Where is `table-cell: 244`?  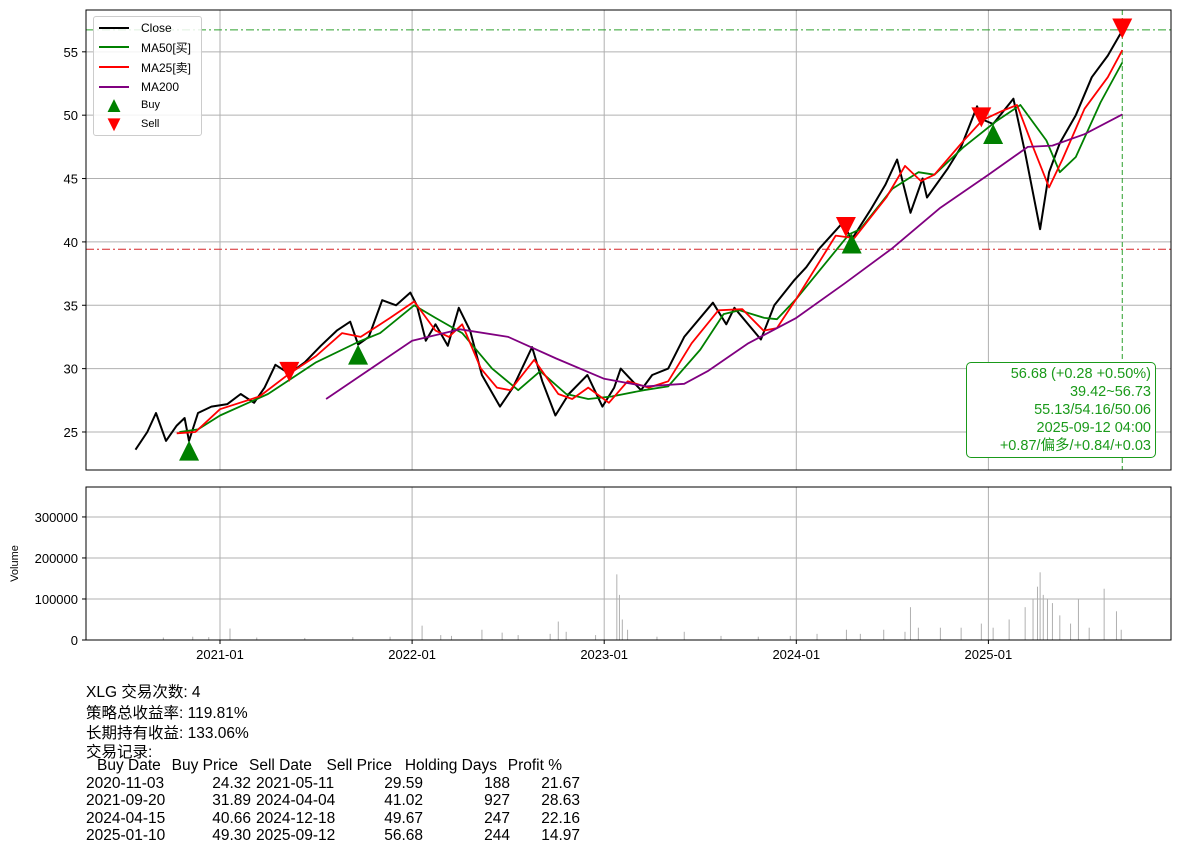 table-cell: 244 is located at coordinates (497, 835).